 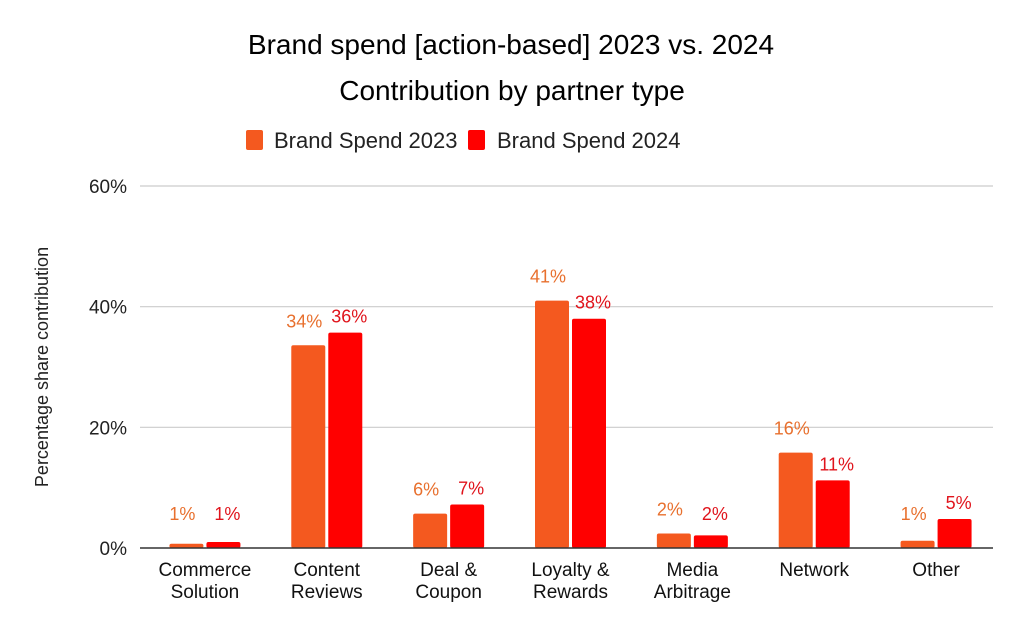 I want to click on y-tick-label: 0%, so click(x=114, y=549).